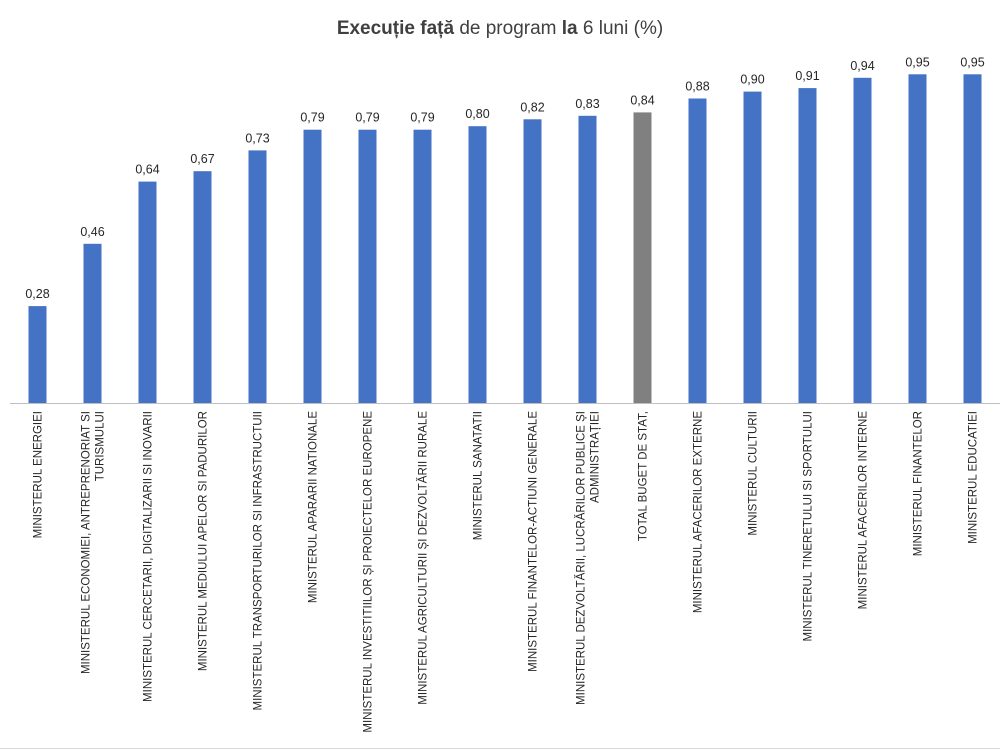  Describe the element at coordinates (202, 159) in the screenshot. I see `data-label: 0,67` at that location.